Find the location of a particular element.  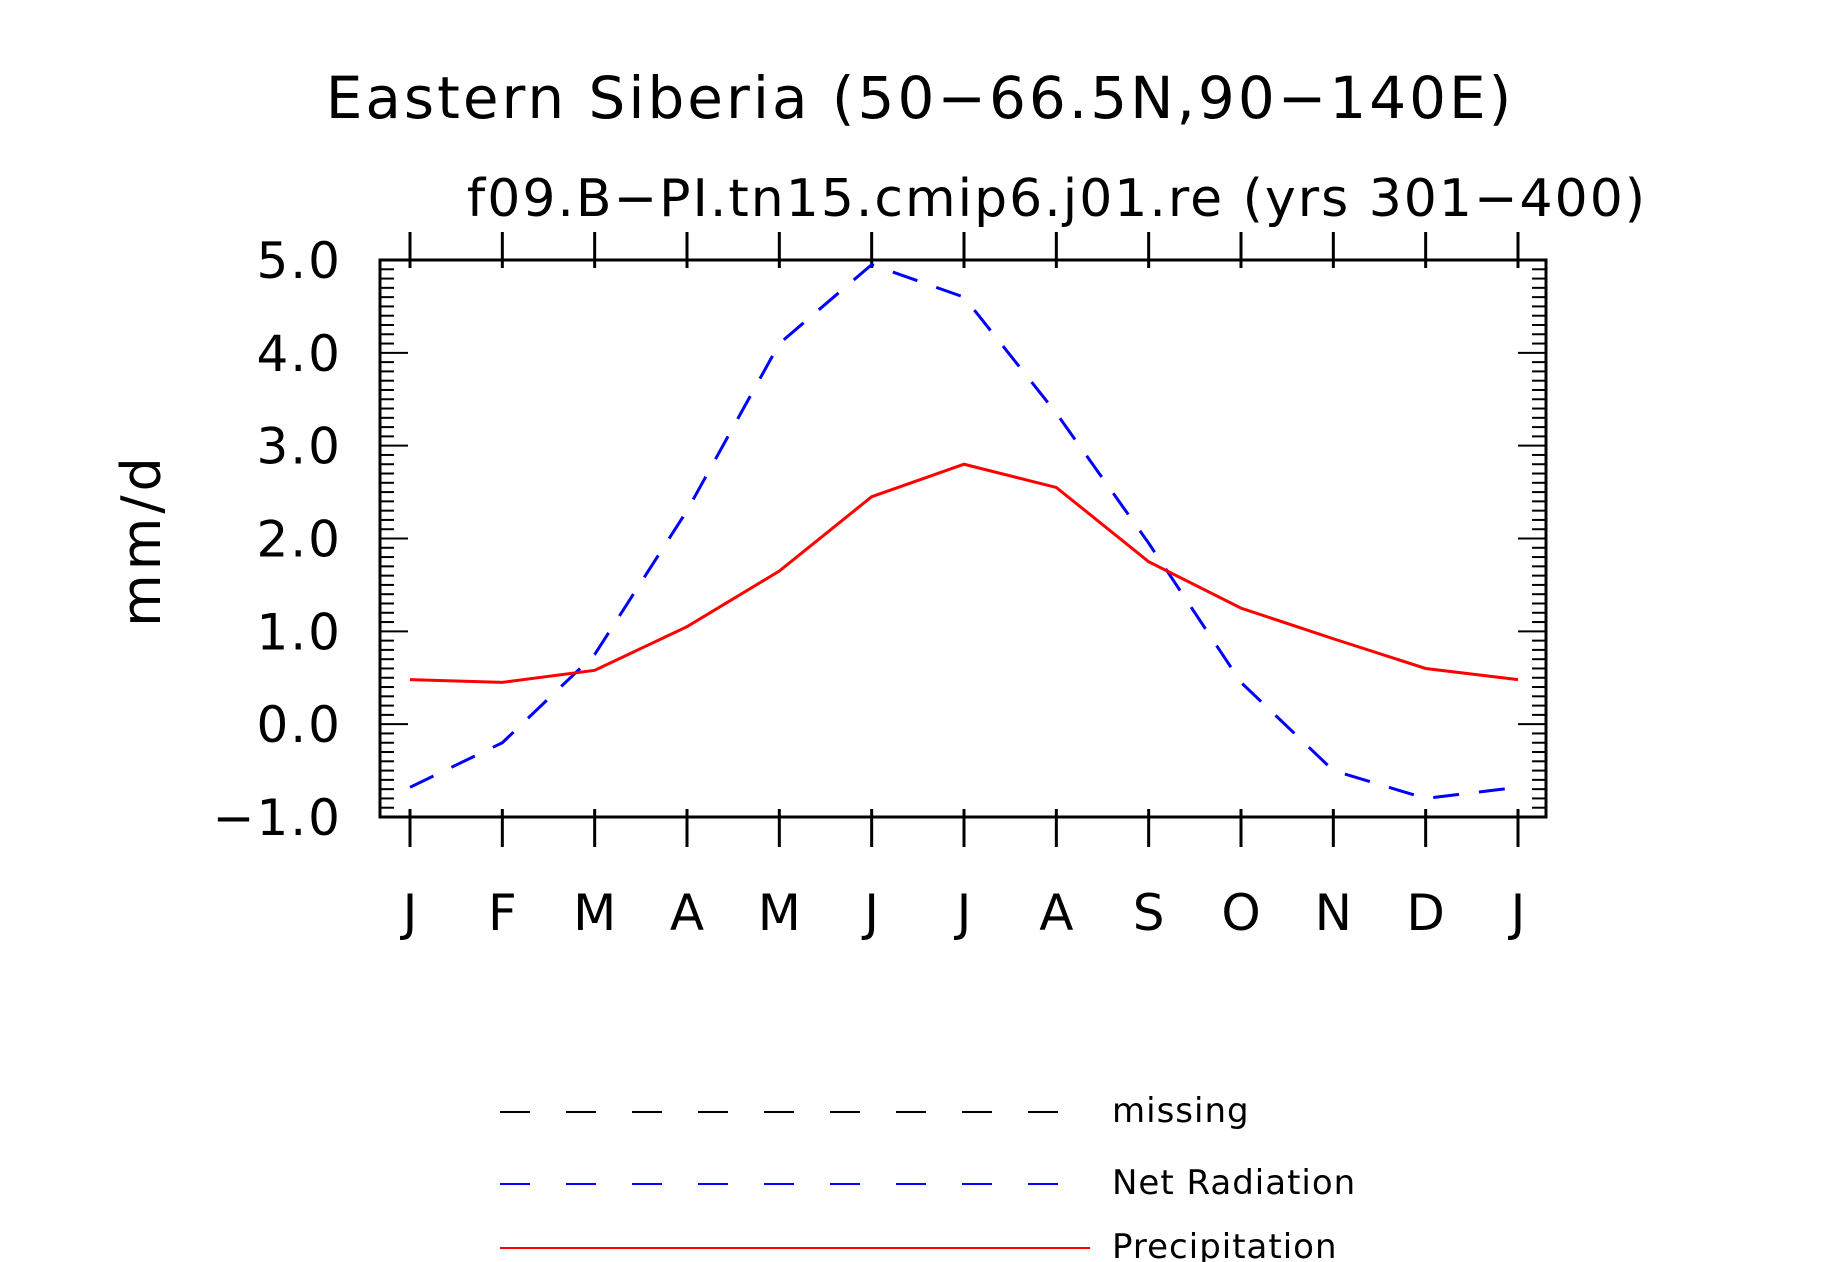

legend: missing Net Radiation Precipitation is located at coordinates (928, 1176).